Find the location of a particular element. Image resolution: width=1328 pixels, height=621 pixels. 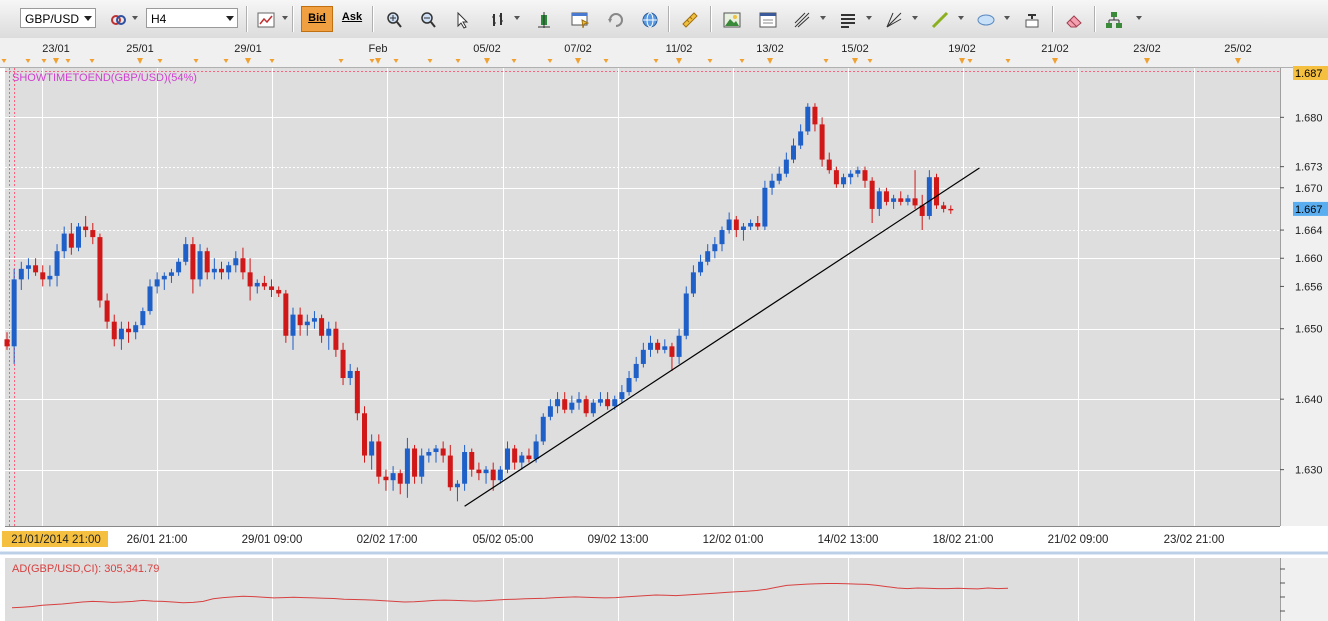

picture-button is located at coordinates (731, 19).